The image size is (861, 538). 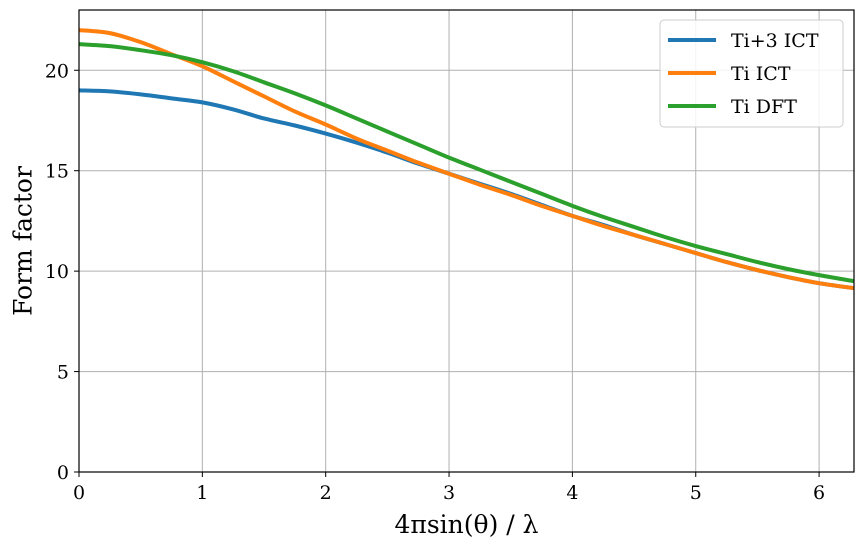 I want to click on x-tick-label: 6, so click(x=819, y=493).